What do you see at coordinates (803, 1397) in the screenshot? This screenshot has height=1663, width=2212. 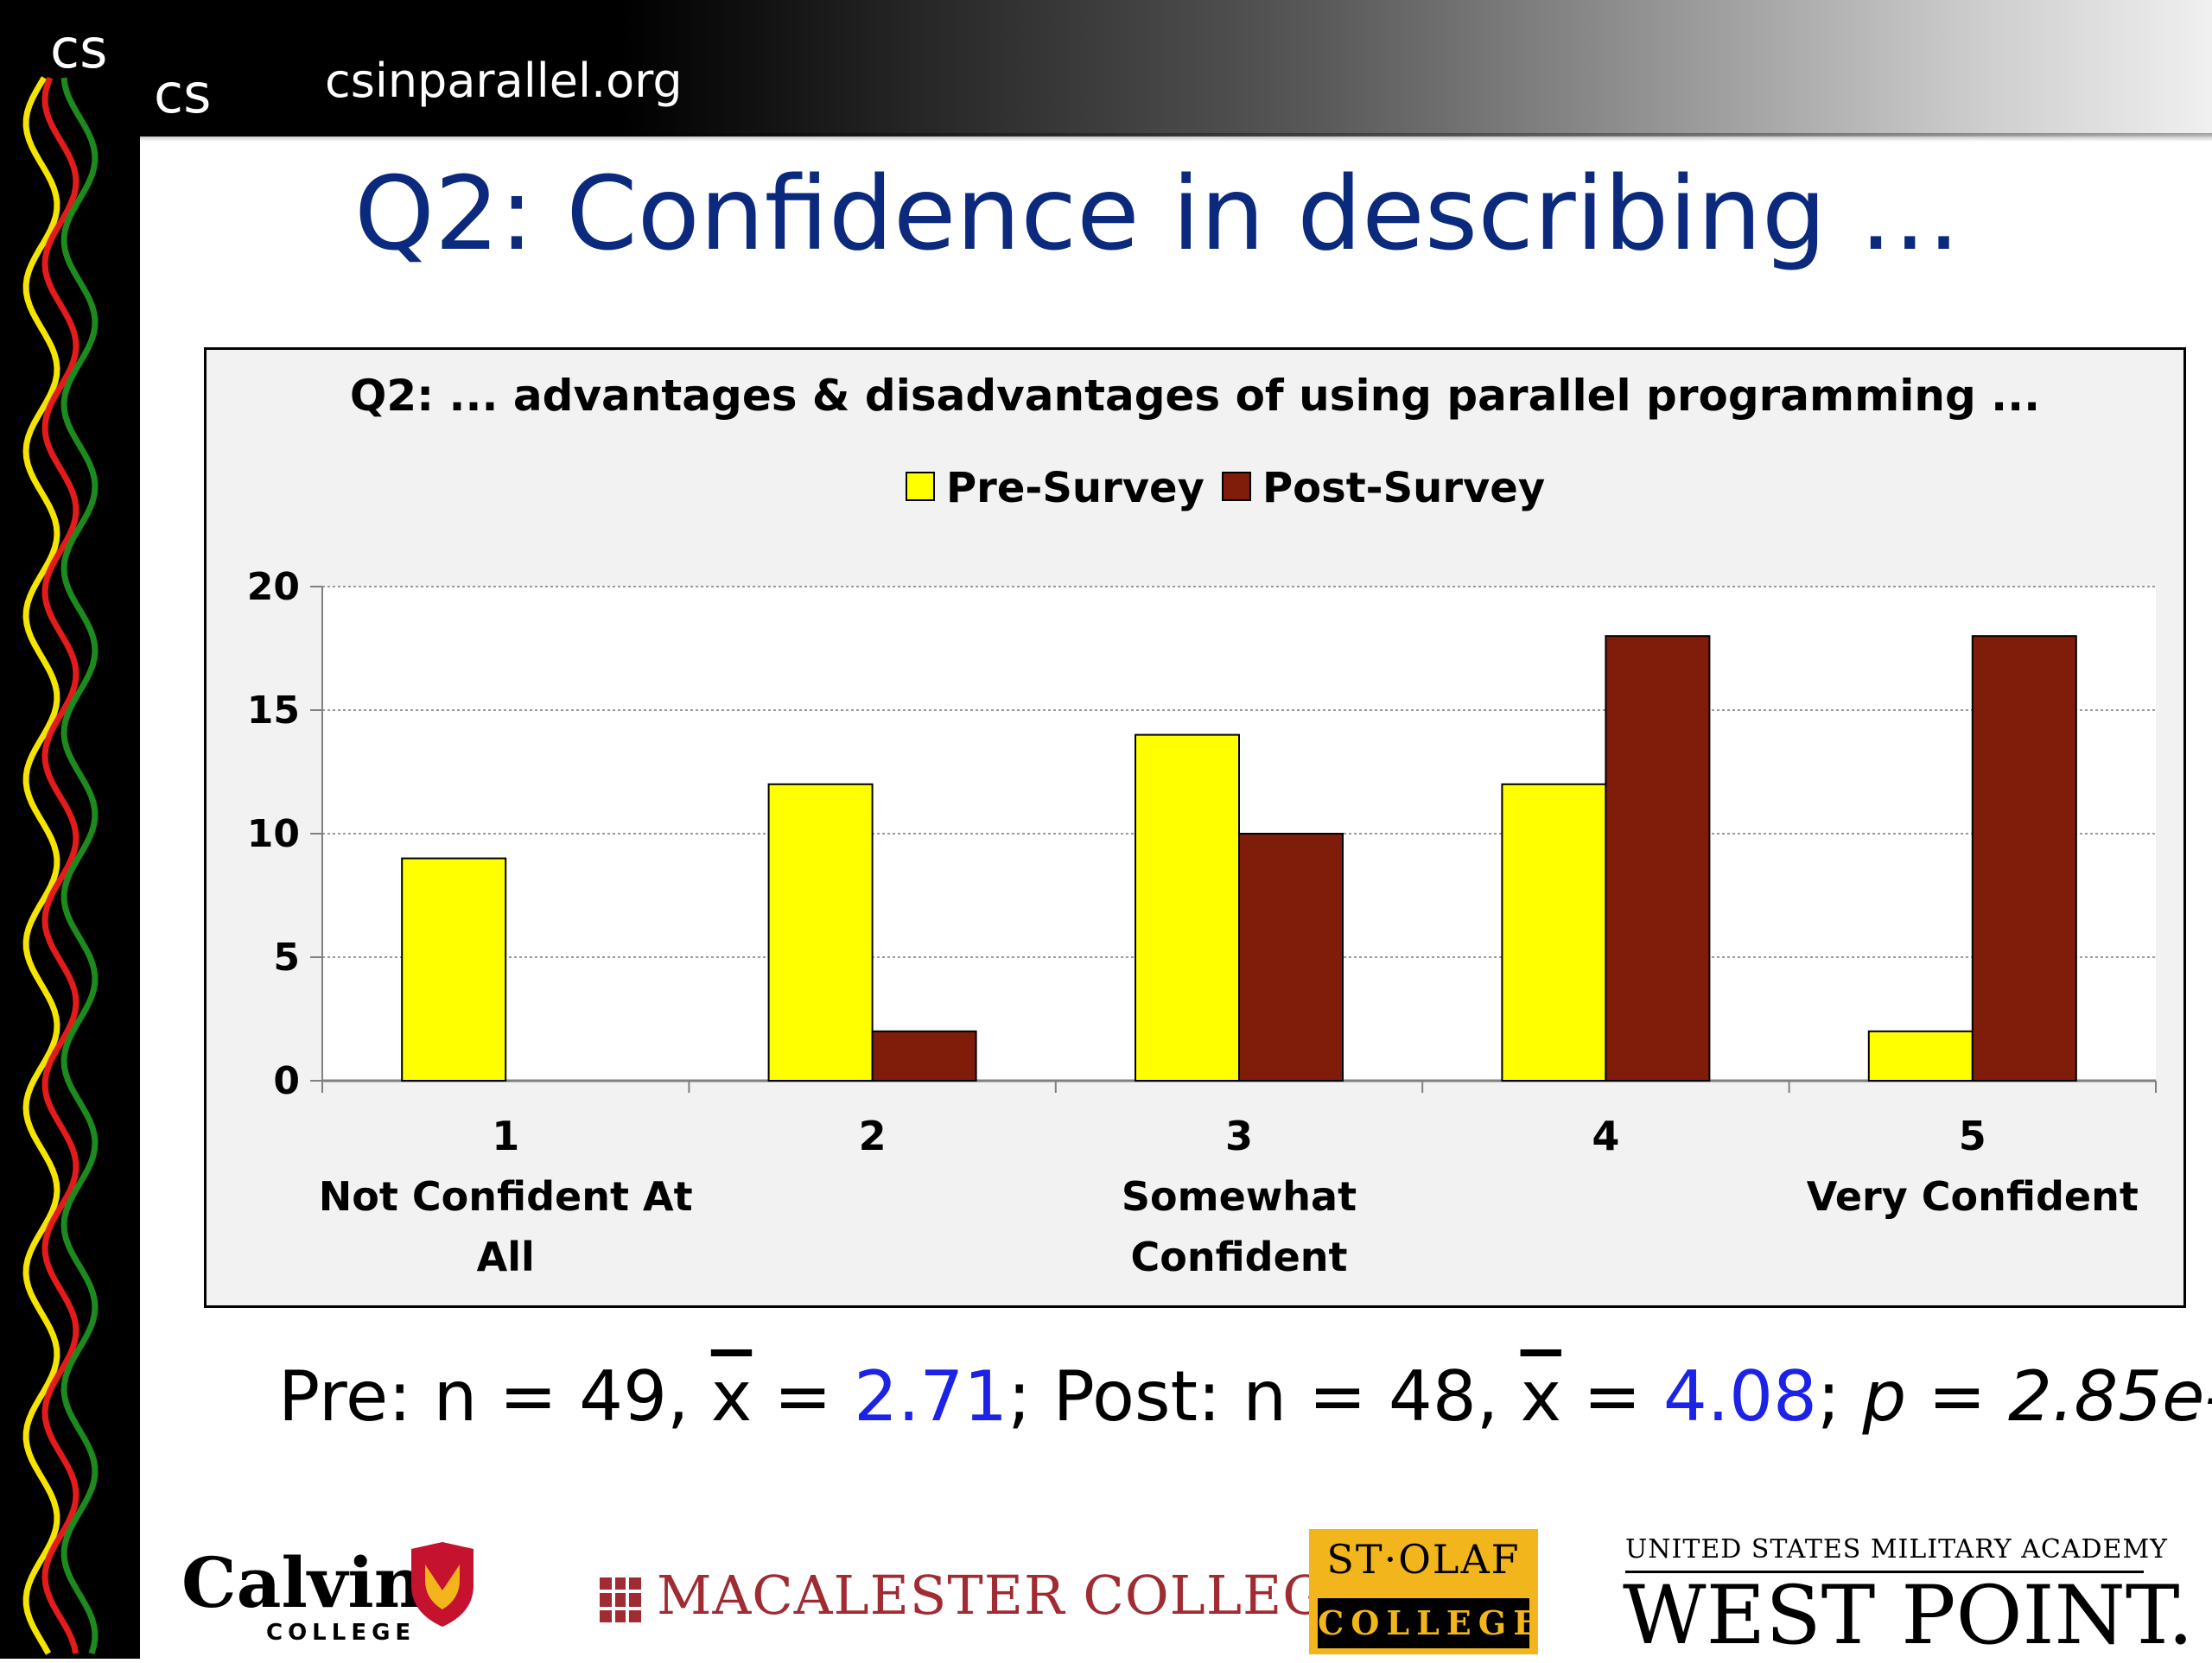 I see `stats-pre-eq: =` at bounding box center [803, 1397].